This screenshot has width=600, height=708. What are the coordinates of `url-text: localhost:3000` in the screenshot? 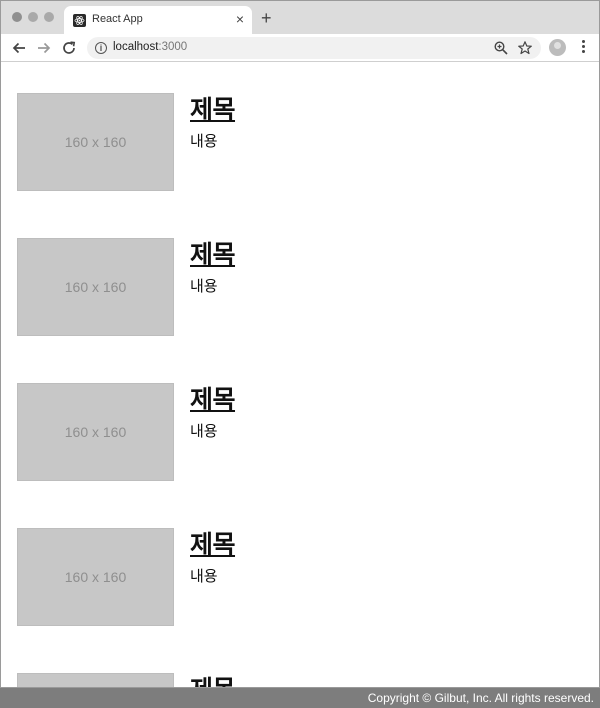 It's located at (150, 47).